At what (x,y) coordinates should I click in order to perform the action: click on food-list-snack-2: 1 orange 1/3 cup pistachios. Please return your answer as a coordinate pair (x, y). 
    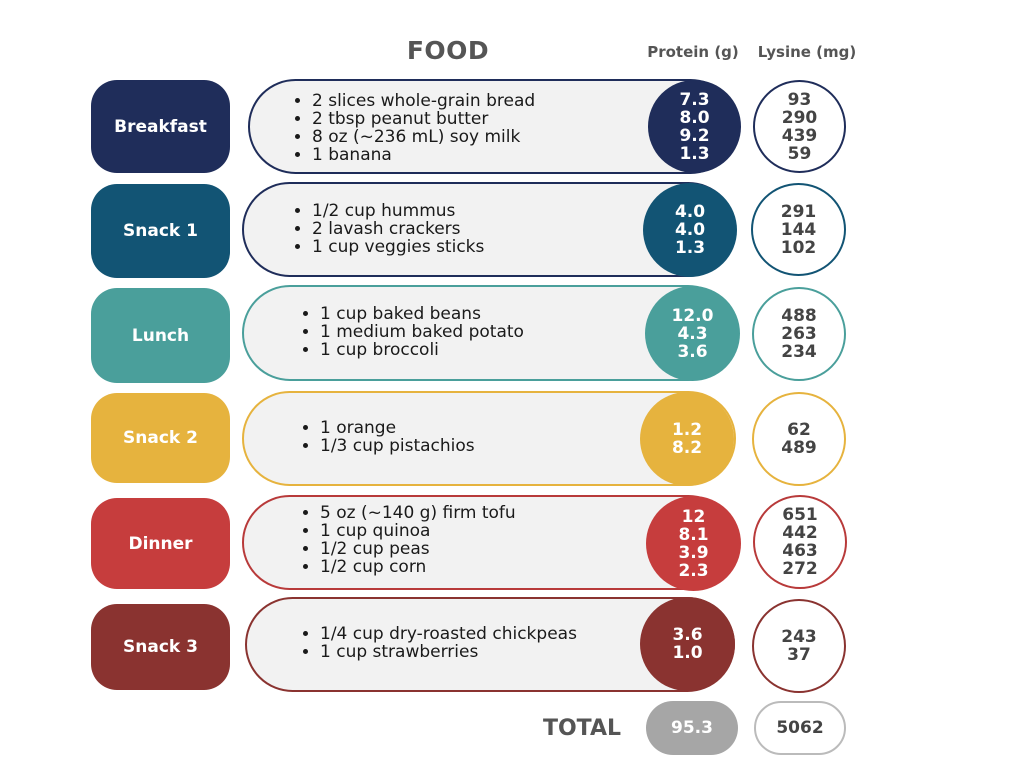
    Looking at the image, I should click on (386, 437).